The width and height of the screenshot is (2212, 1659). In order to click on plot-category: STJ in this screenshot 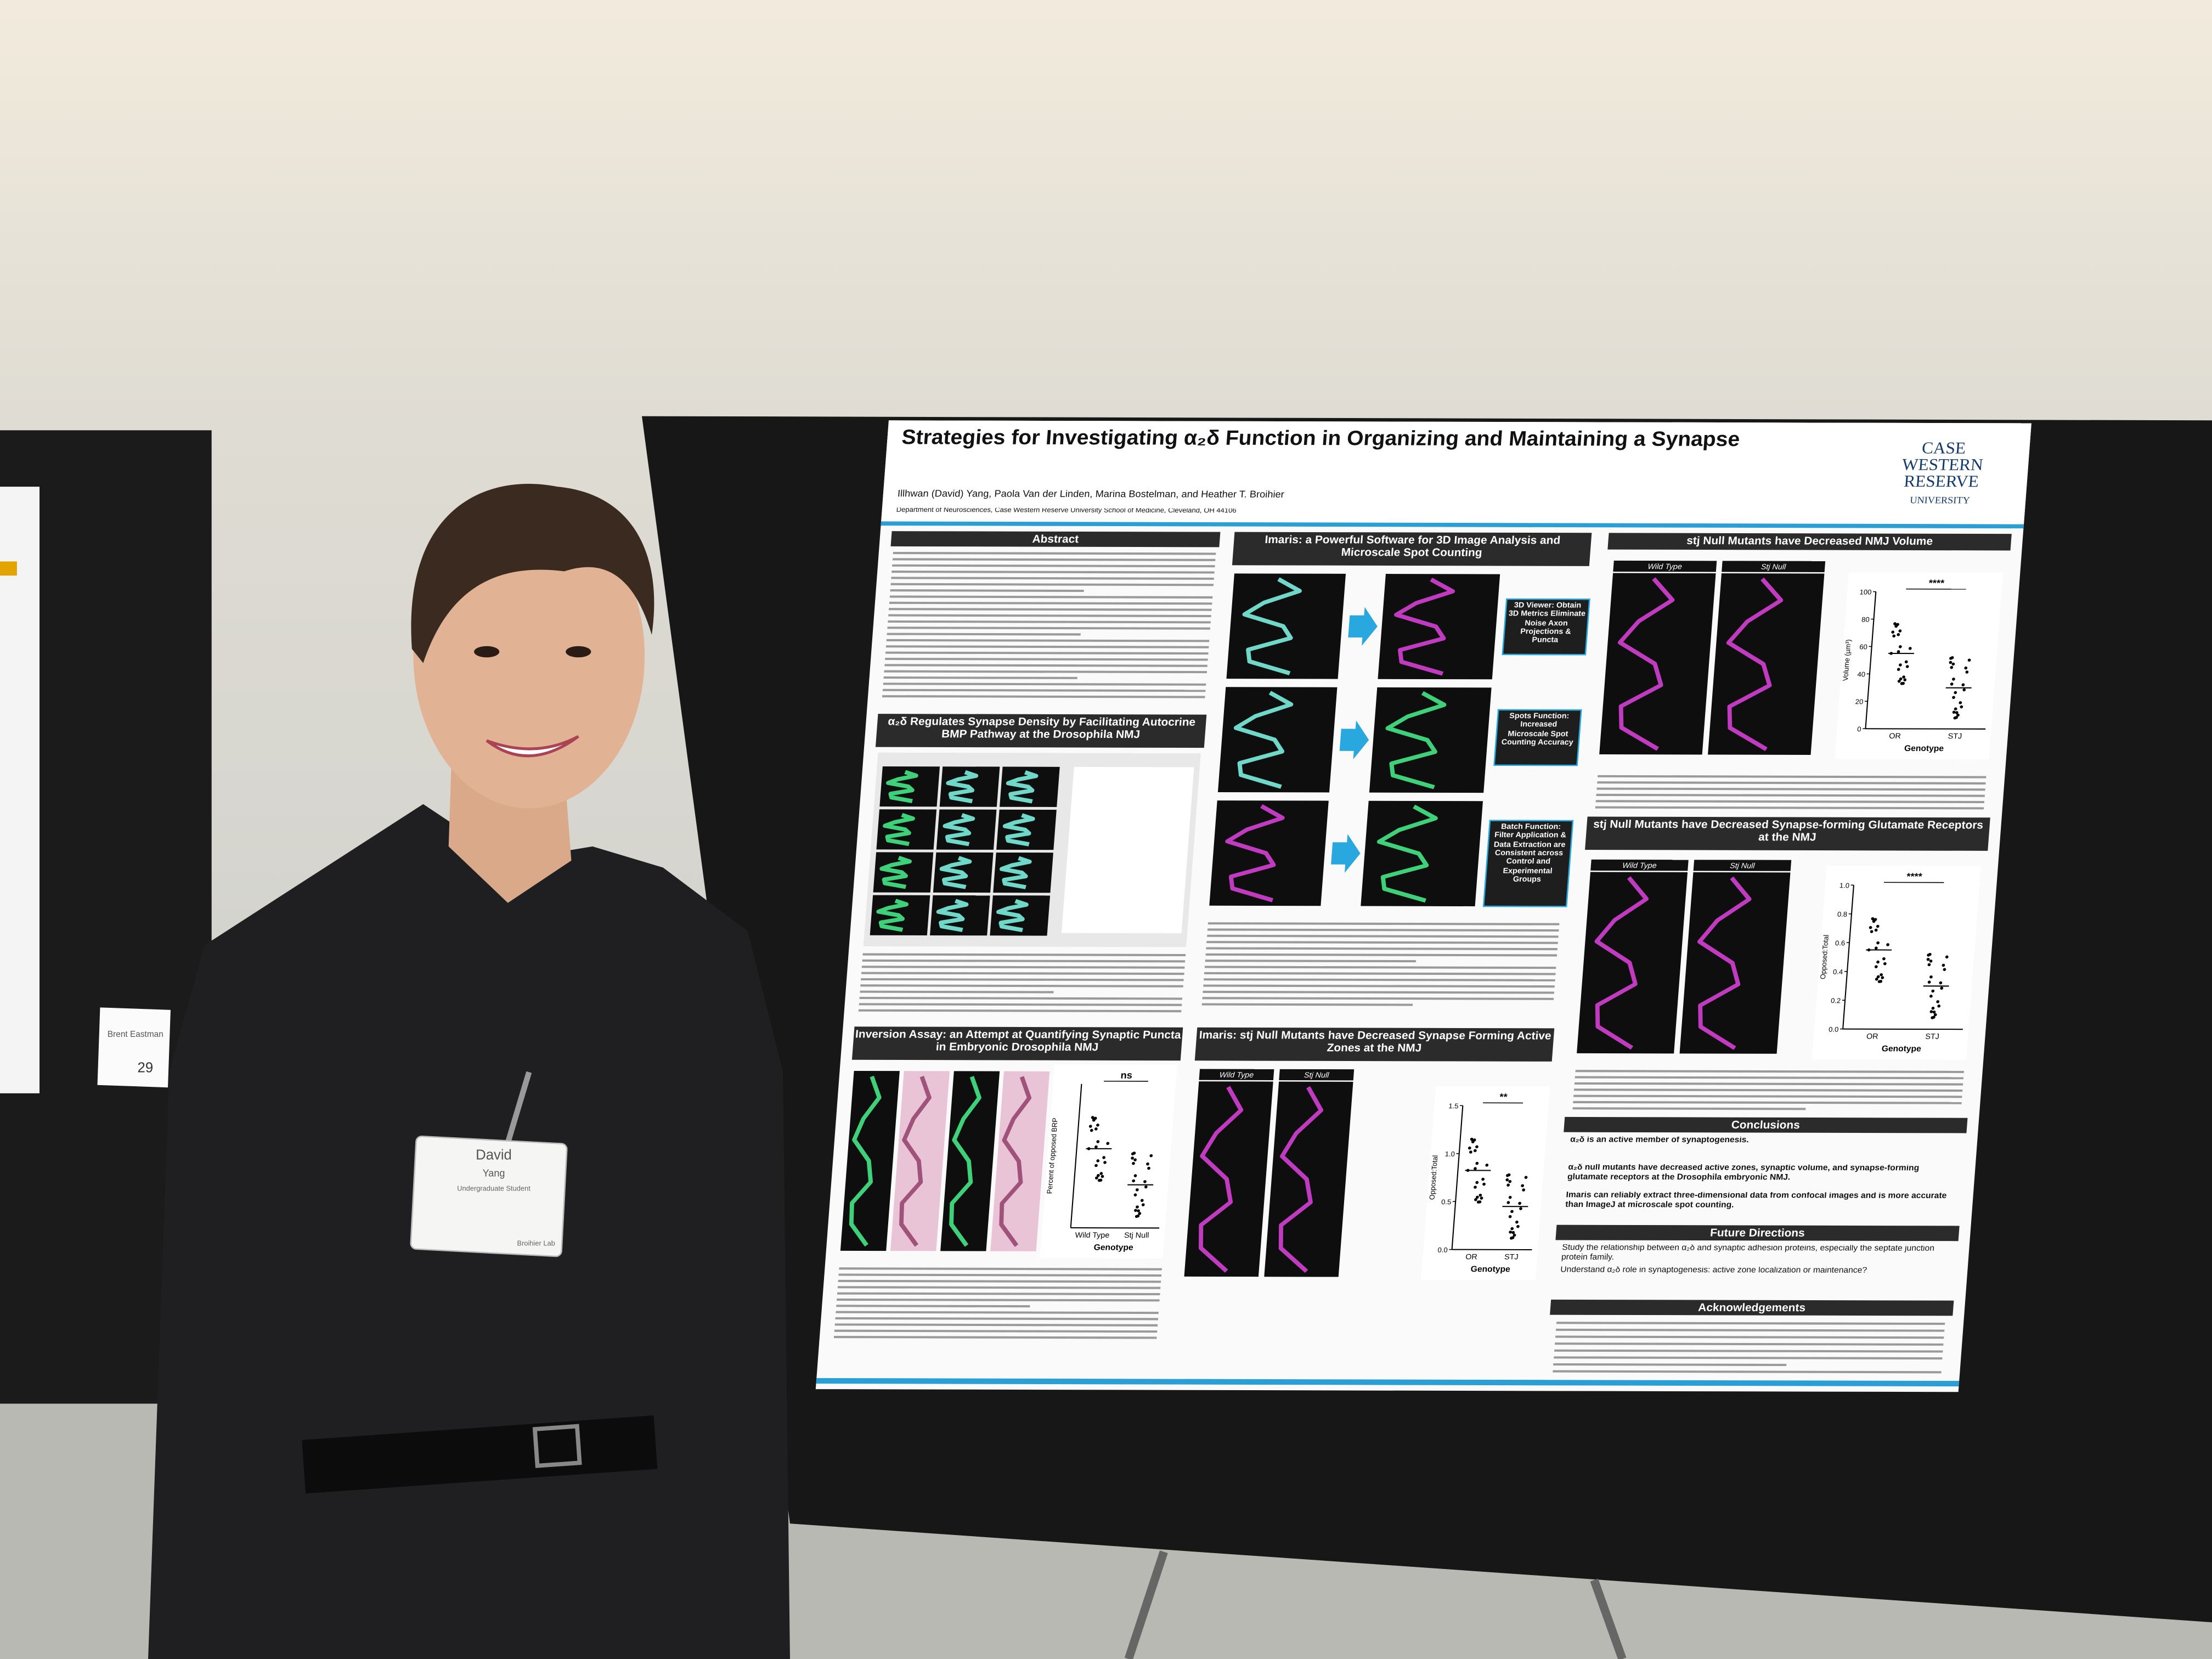, I will do `click(1933, 1036)`.